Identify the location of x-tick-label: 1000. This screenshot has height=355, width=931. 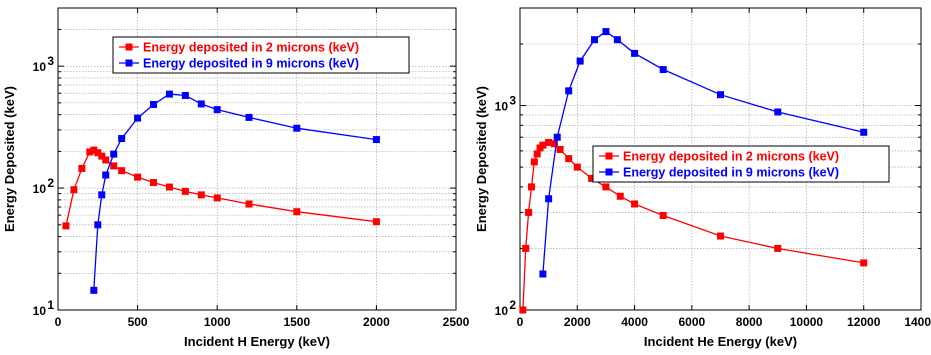
(217, 322).